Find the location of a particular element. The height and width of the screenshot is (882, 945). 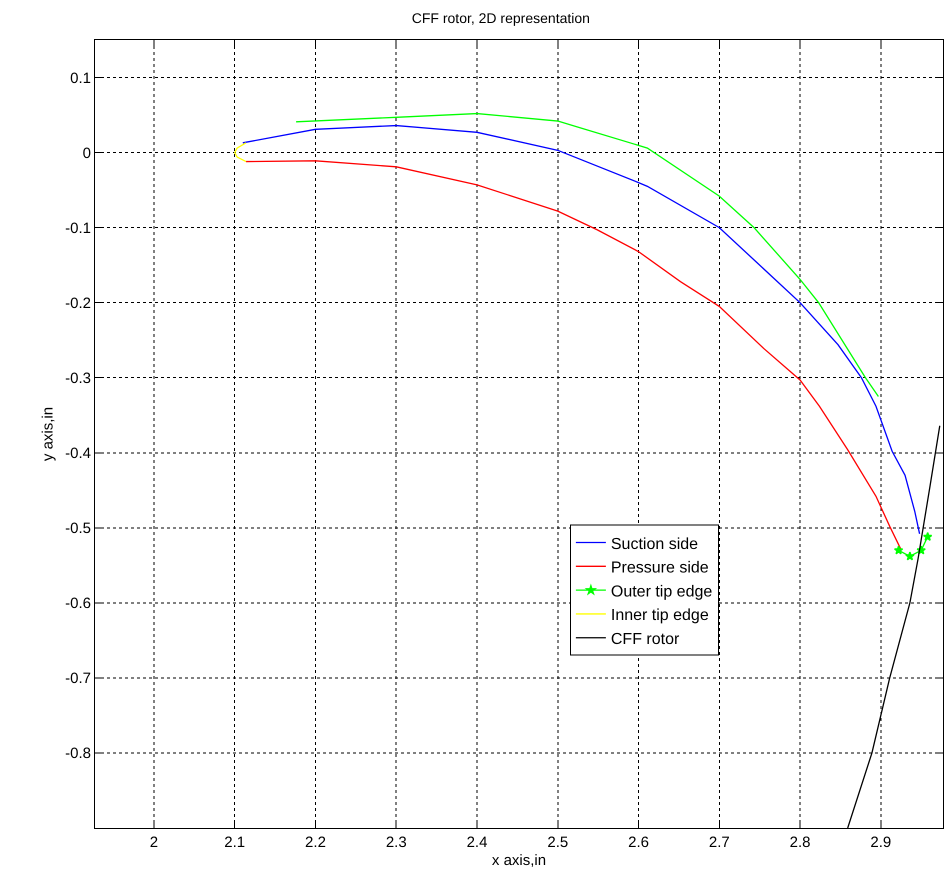

x-tick-label: 2.5 is located at coordinates (557, 842).